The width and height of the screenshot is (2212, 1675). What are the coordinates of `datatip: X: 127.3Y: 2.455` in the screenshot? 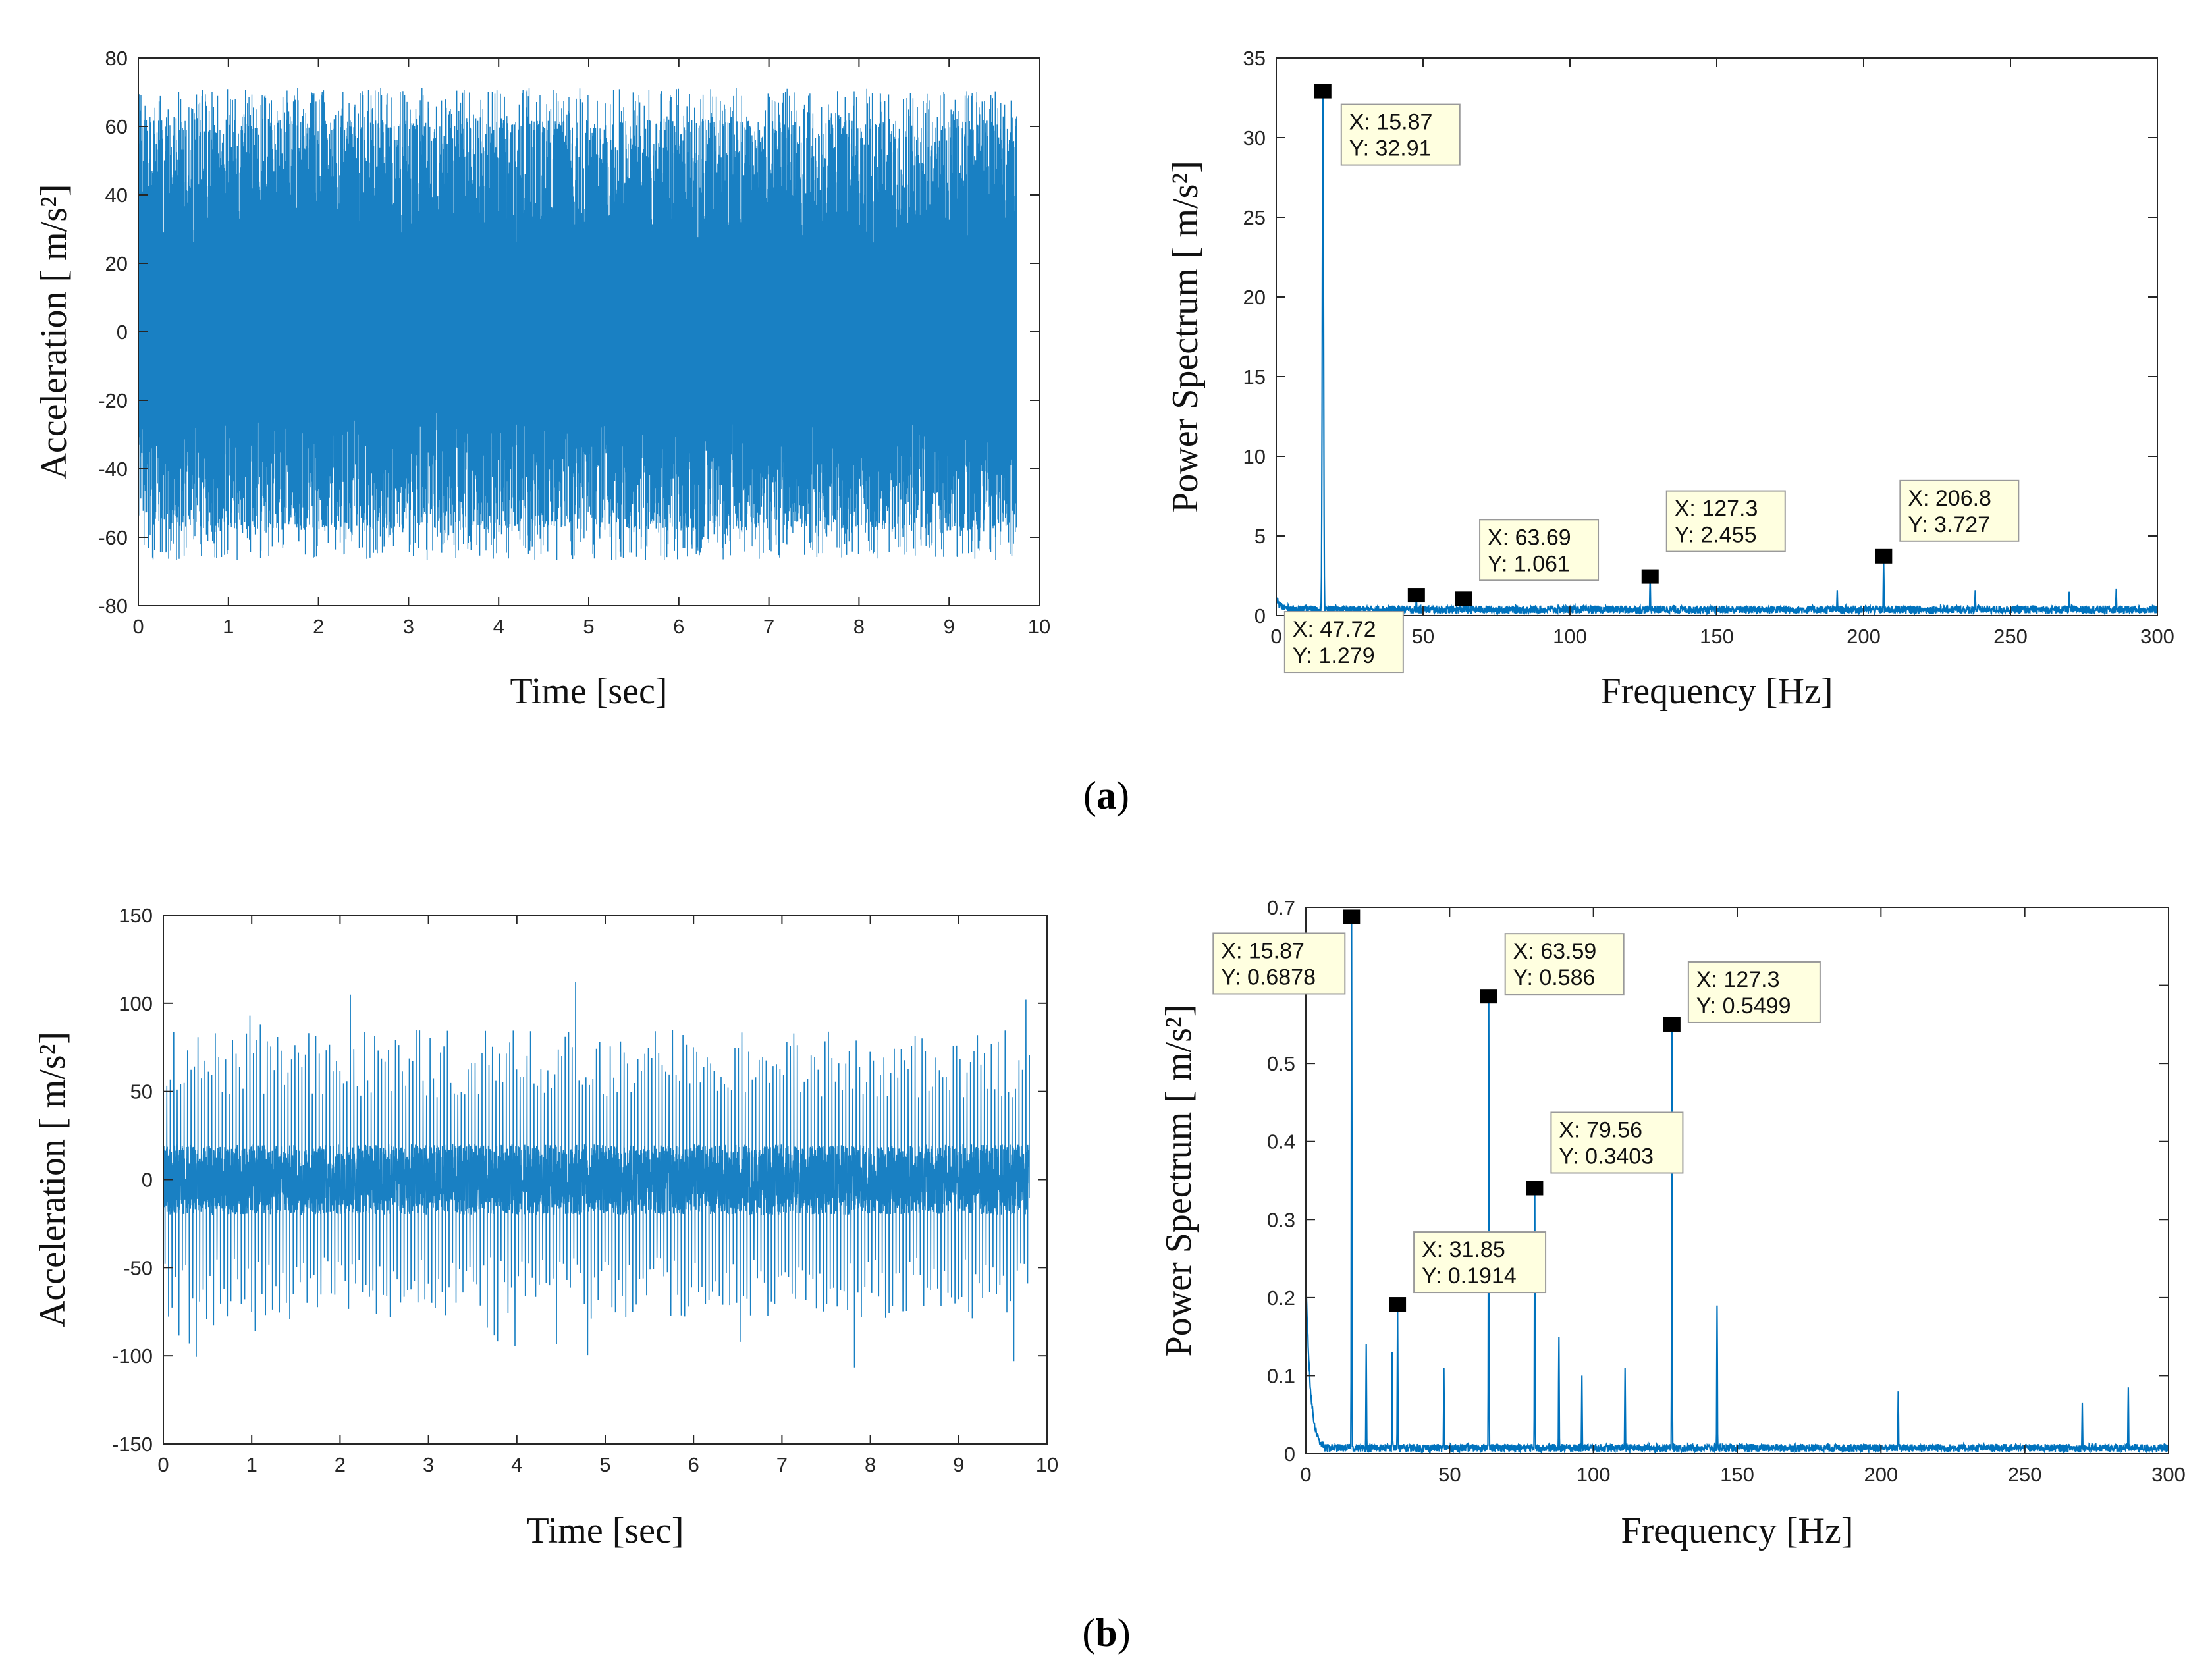 It's located at (1726, 521).